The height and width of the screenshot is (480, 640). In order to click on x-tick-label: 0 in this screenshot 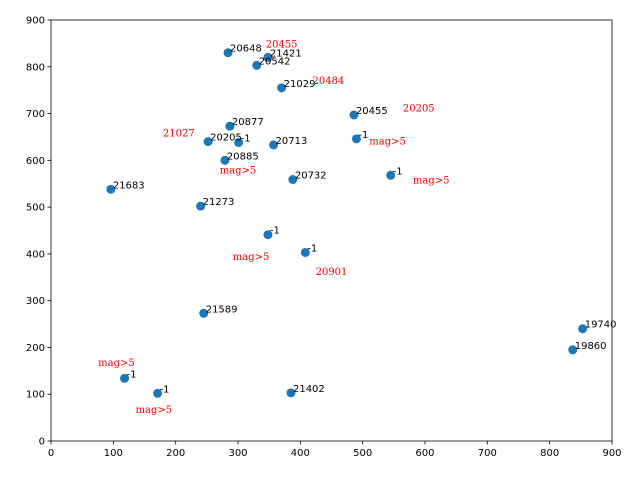, I will do `click(51, 453)`.